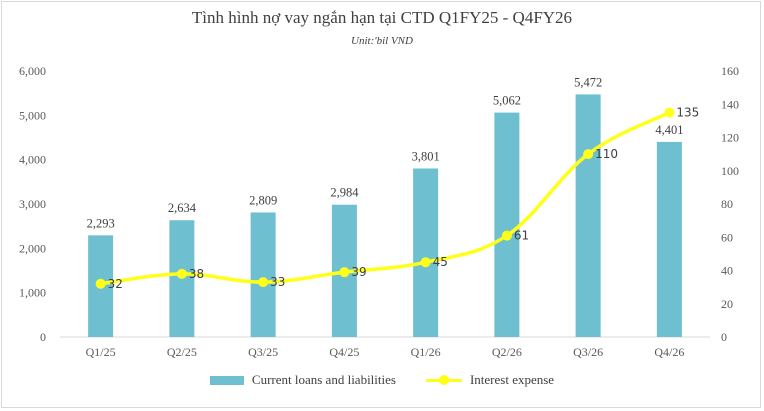  What do you see at coordinates (358, 272) in the screenshot?
I see `line-data-label: 39` at bounding box center [358, 272].